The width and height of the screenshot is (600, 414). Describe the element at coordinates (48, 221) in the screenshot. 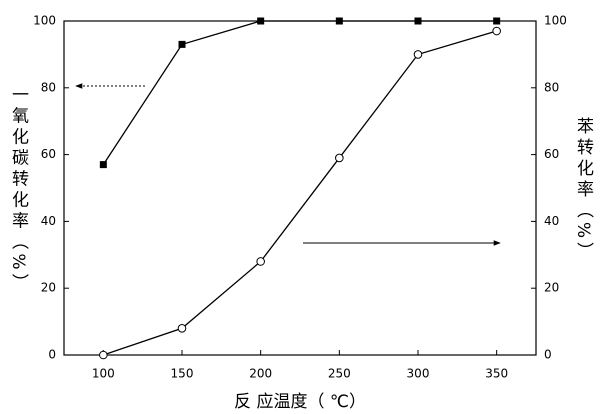

I see `y-tick-label: 40` at that location.